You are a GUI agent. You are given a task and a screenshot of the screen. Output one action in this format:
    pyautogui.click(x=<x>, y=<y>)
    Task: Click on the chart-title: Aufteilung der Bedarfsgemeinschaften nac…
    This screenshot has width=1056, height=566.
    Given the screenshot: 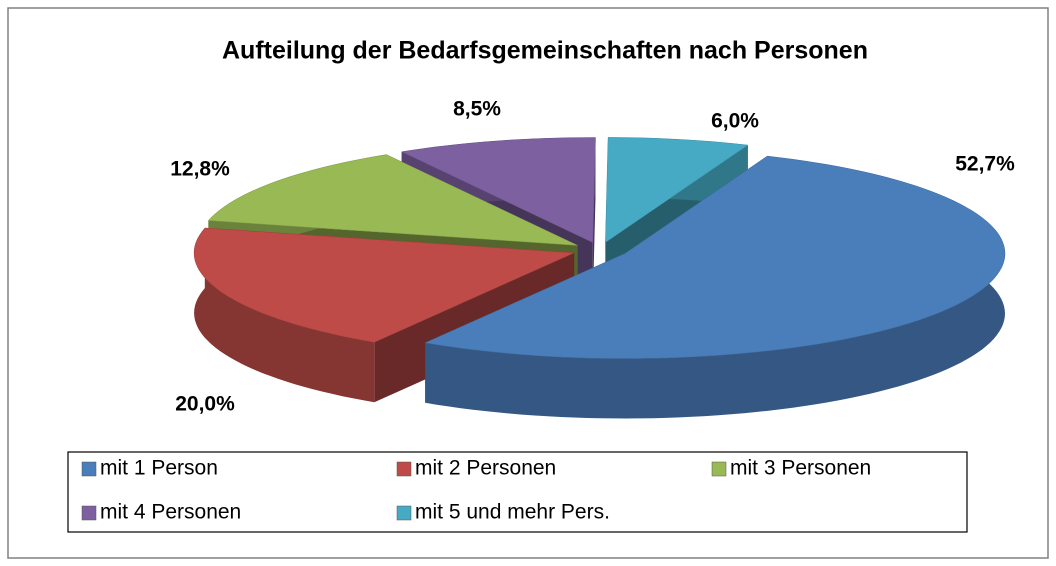 What is the action you would take?
    pyautogui.click(x=545, y=51)
    